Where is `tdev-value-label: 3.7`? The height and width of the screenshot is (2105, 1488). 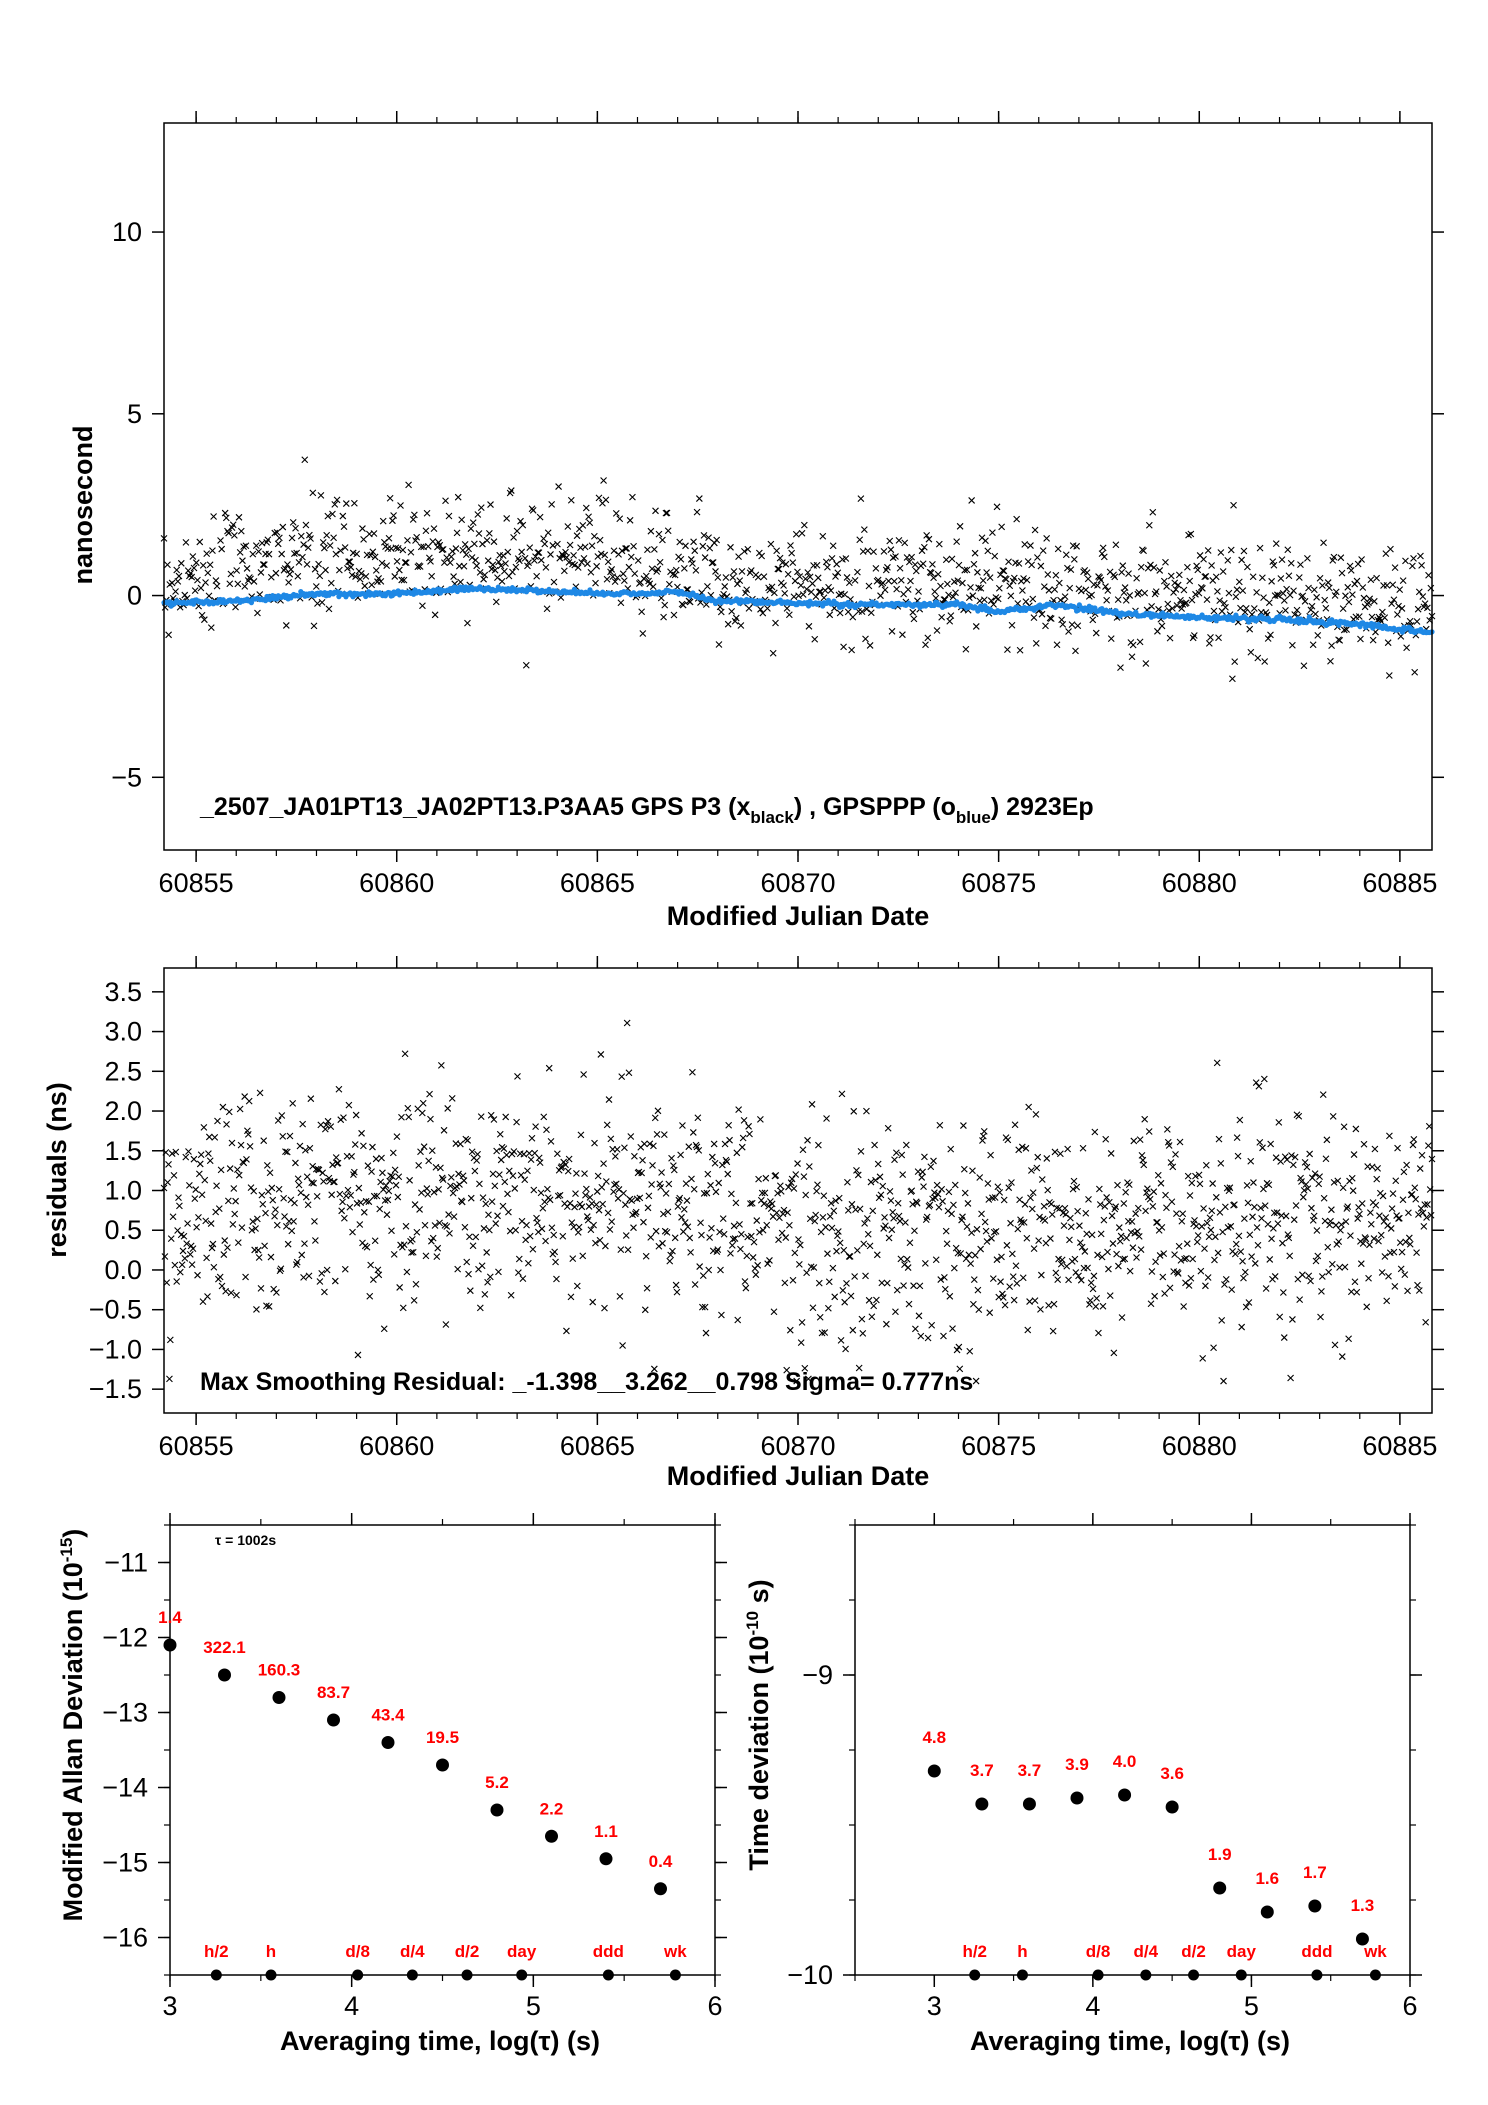 tdev-value-label: 3.7 is located at coordinates (1030, 1770).